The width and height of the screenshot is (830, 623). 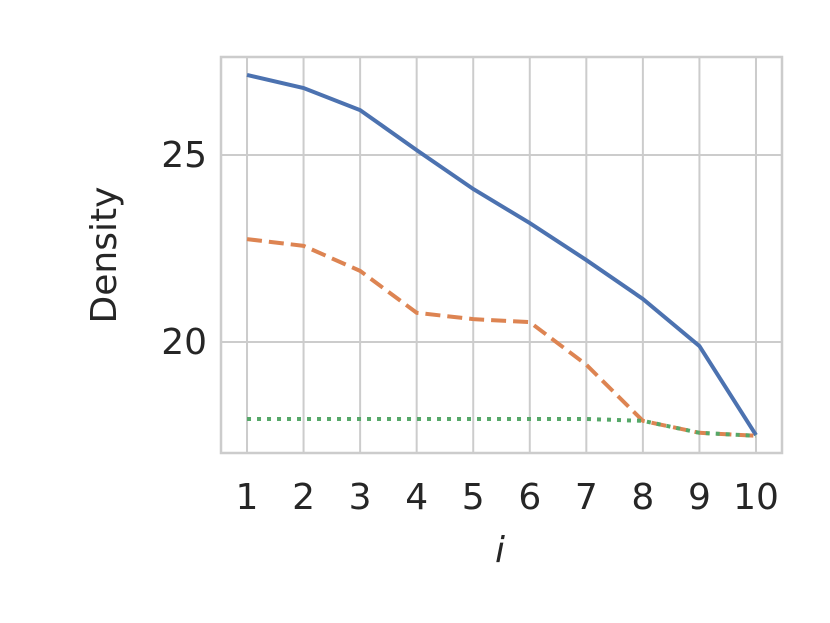 What do you see at coordinates (699, 497) in the screenshot?
I see `x-tick-label: 9` at bounding box center [699, 497].